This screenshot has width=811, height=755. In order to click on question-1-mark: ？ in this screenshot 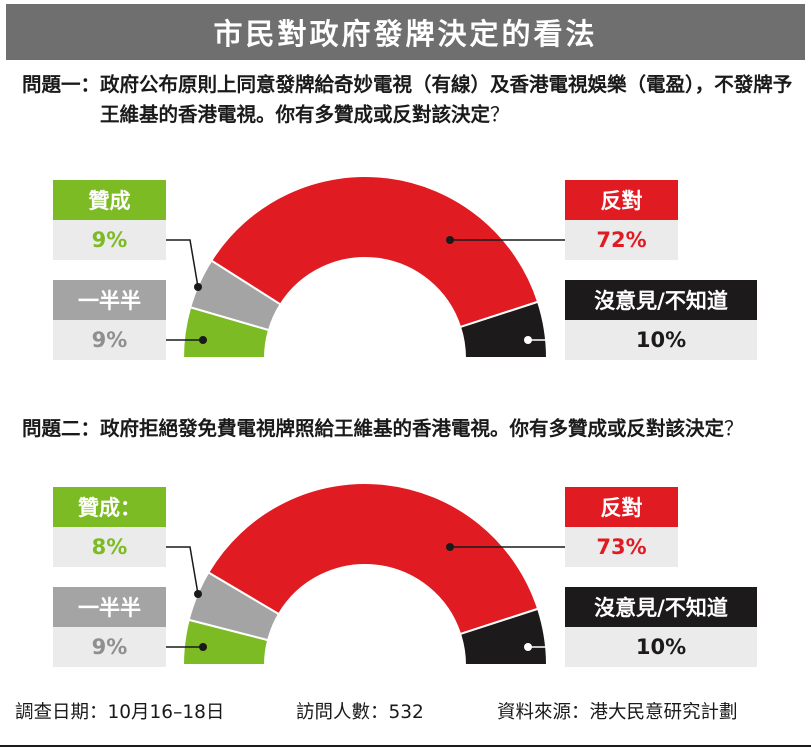, I will do `click(500, 114)`.